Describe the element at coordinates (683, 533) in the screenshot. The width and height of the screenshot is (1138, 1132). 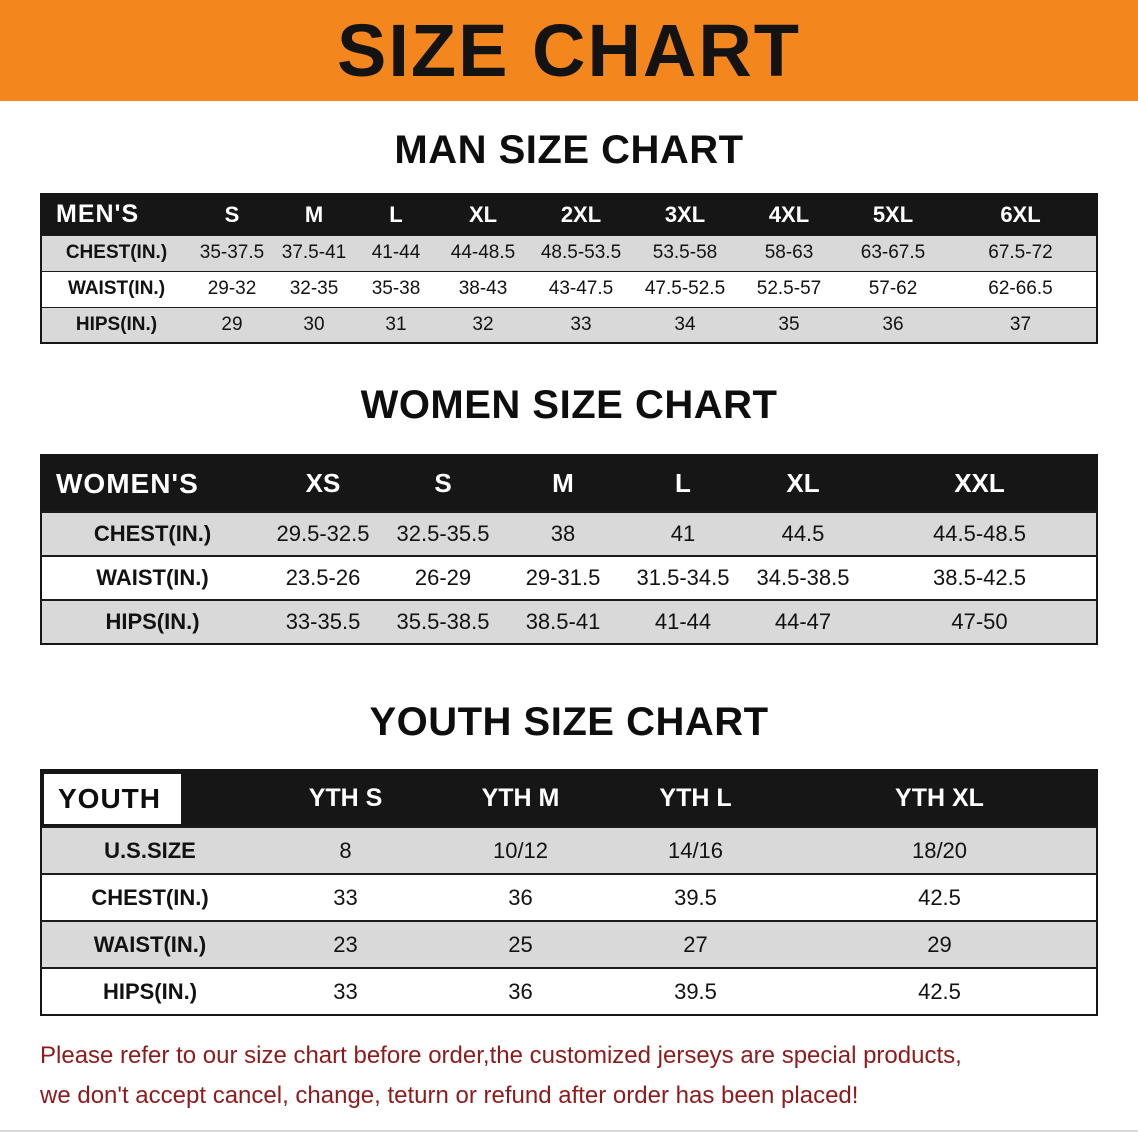
I see `size-value: 41` at that location.